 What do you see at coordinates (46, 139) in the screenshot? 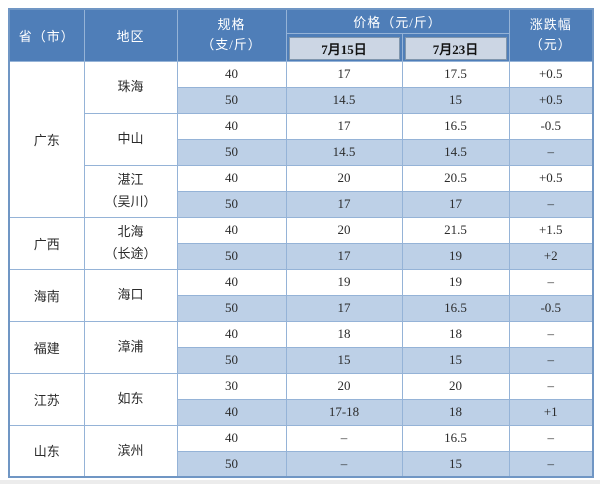
I see `province-cell: 广东` at bounding box center [46, 139].